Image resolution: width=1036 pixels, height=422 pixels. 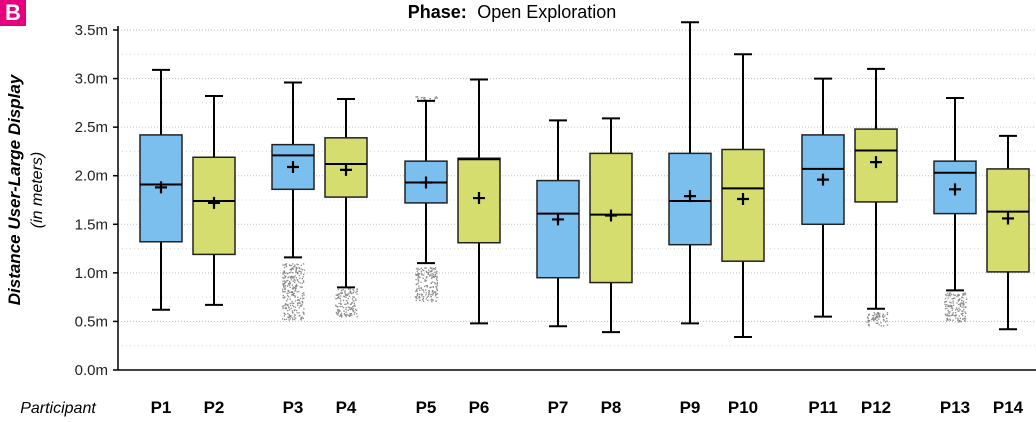 What do you see at coordinates (955, 210) in the screenshot?
I see `box-p13` at bounding box center [955, 210].